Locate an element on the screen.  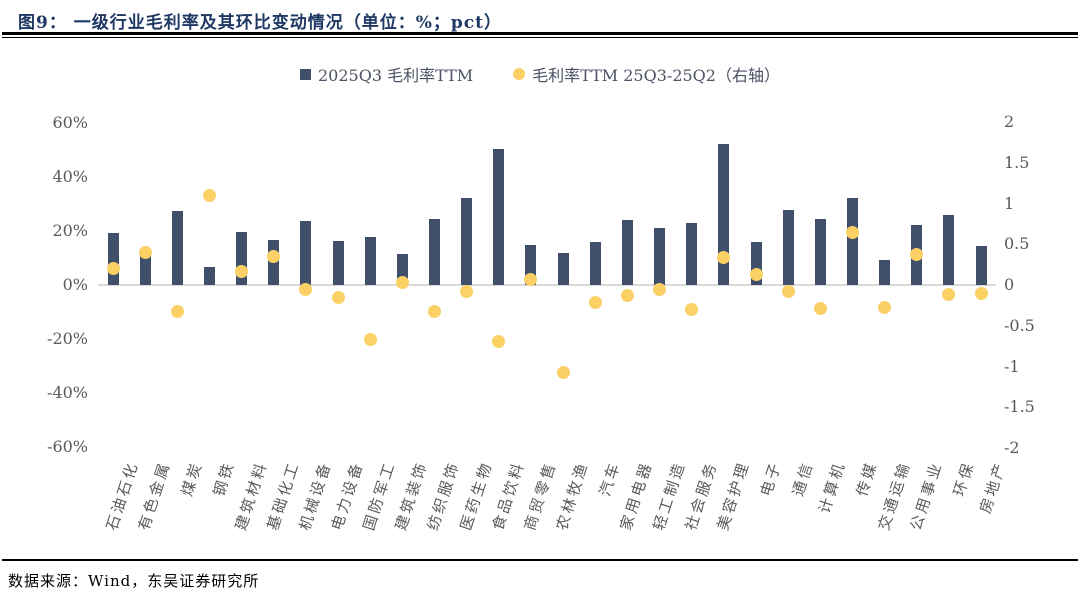
right-axis-tick: 0 is located at coordinates (1009, 284).